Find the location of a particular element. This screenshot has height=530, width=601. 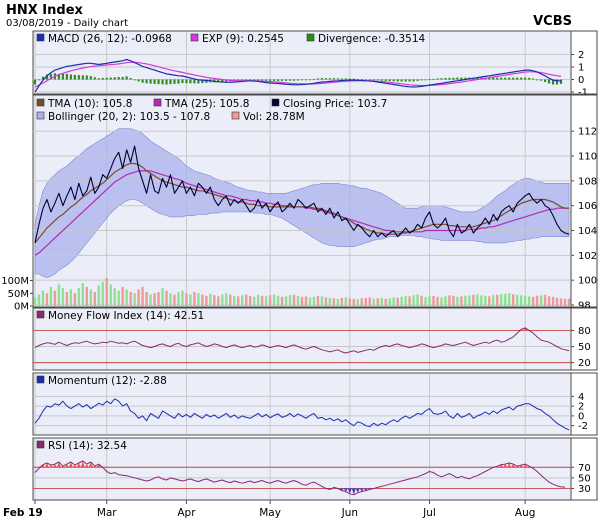

macd-ytick-label-3: 2 is located at coordinates (581, 55).